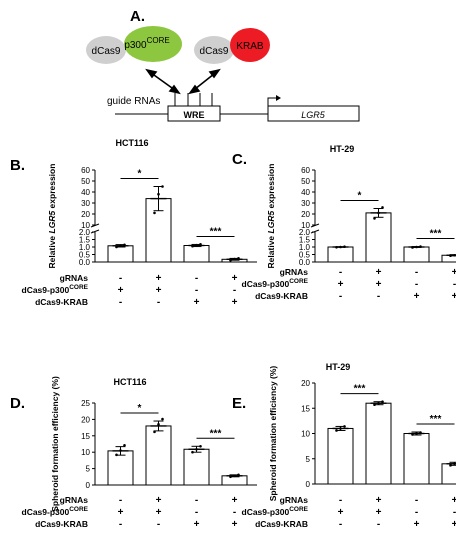 This screenshot has width=456, height=550. Describe the element at coordinates (214, 50) in the screenshot. I see `dcas9-right-shape` at that location.